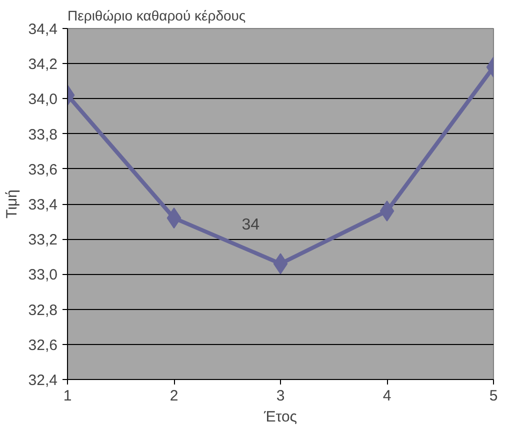 The image size is (509, 432). Describe the element at coordinates (43, 135) in the screenshot. I see `y-tick-label: 33,8` at that location.